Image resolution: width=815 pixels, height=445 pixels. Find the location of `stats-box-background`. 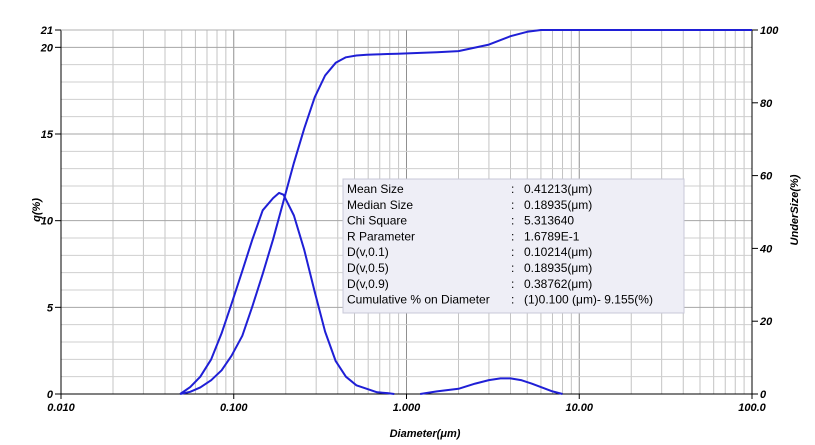

stats-box-background is located at coordinates (513, 246).